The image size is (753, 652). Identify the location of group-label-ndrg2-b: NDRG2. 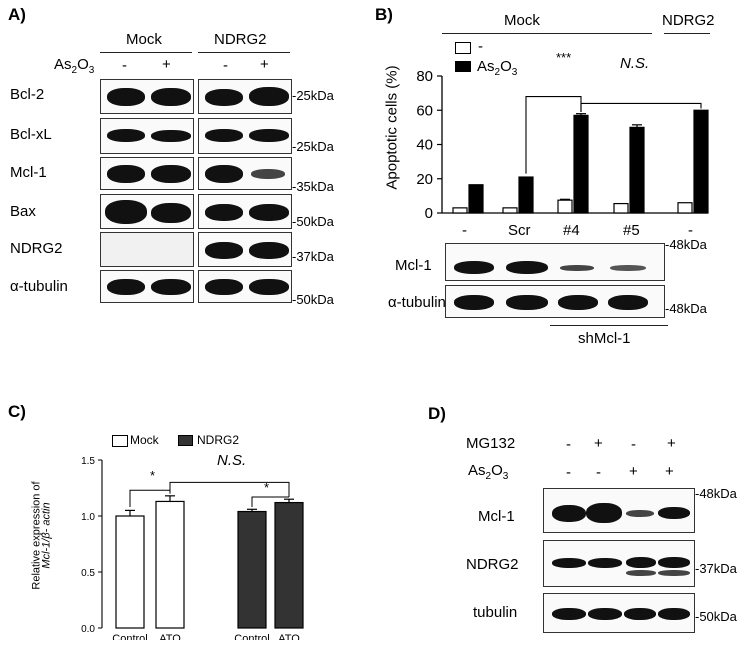
(688, 20).